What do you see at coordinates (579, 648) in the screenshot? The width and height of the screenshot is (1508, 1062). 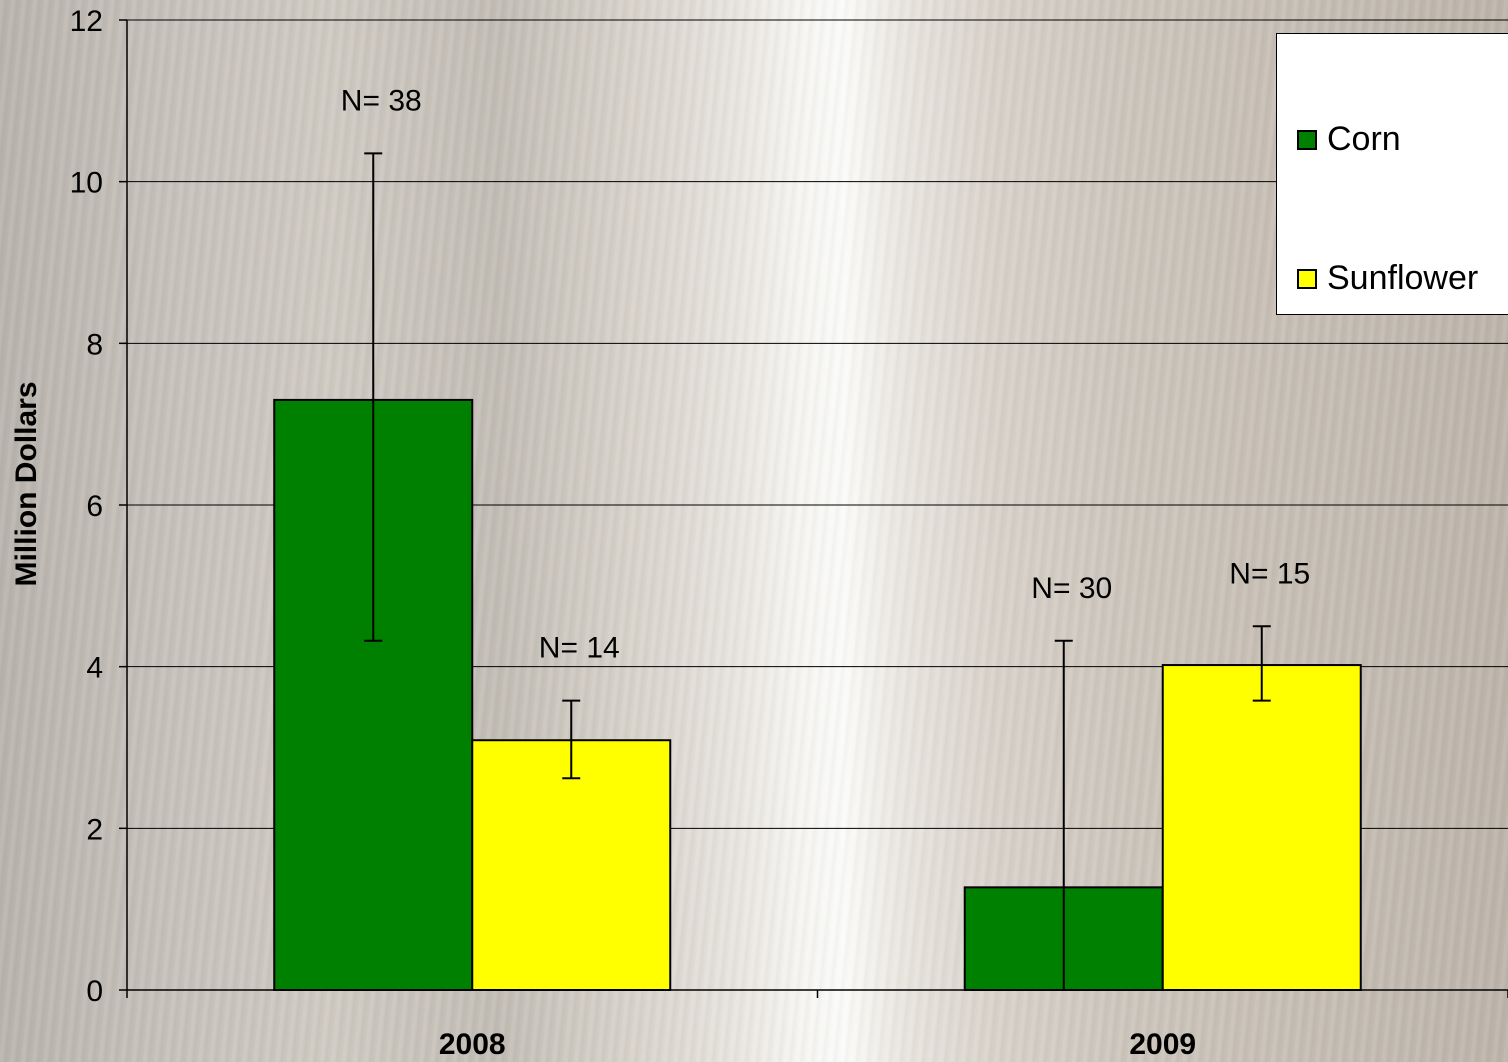 I see `n-label: N= 14` at bounding box center [579, 648].